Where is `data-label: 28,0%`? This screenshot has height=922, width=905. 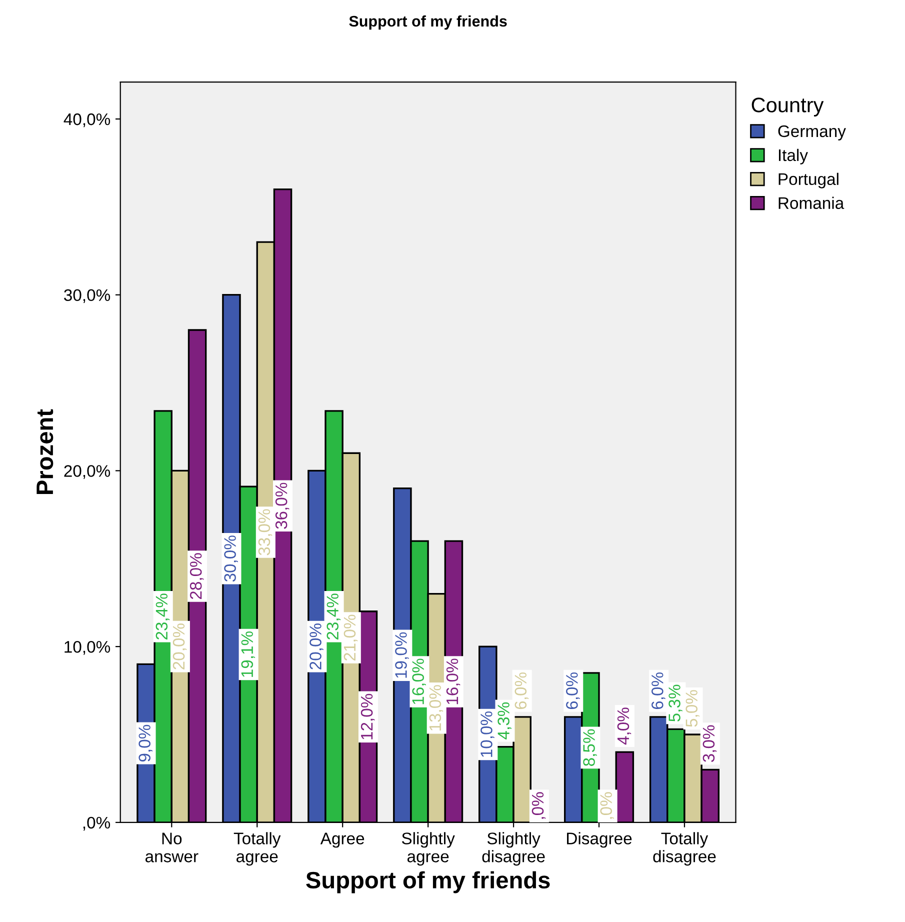
data-label: 28,0% is located at coordinates (197, 576).